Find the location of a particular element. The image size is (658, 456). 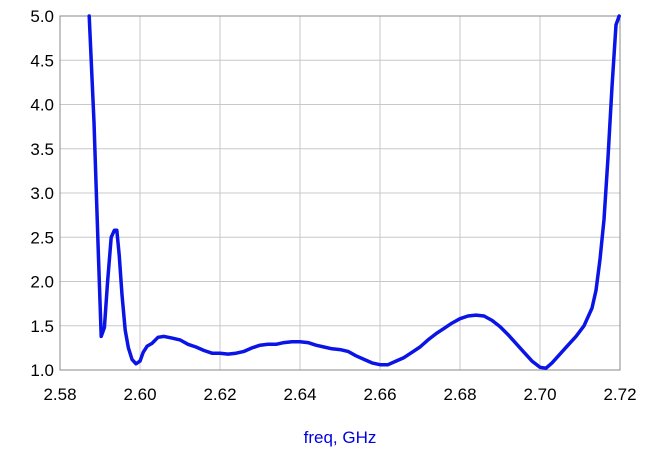

x-axis-label: freq, GHz is located at coordinates (340, 437).